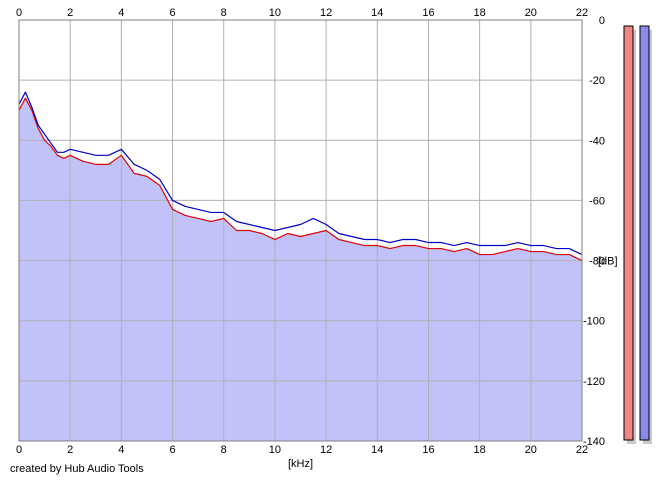  What do you see at coordinates (597, 81) in the screenshot?
I see `y-tick-label: -20` at bounding box center [597, 81].